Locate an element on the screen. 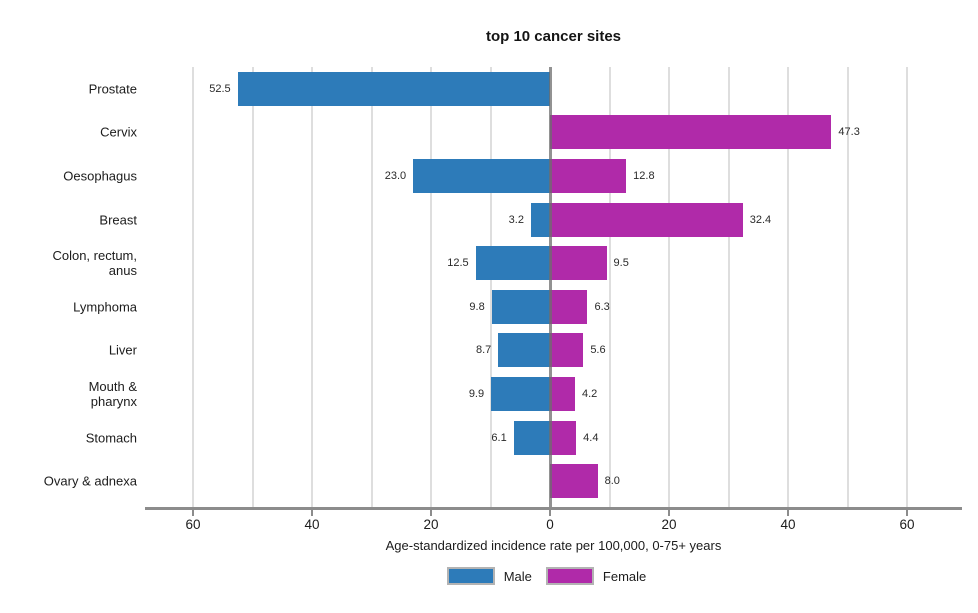 The image size is (978, 613). category-label: Stomach is located at coordinates (111, 438).